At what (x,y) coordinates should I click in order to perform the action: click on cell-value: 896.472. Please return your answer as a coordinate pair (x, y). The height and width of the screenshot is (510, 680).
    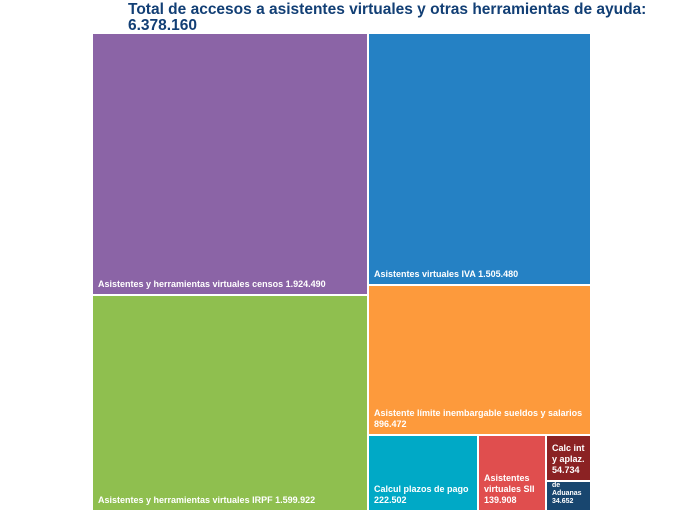
    Looking at the image, I should click on (390, 424).